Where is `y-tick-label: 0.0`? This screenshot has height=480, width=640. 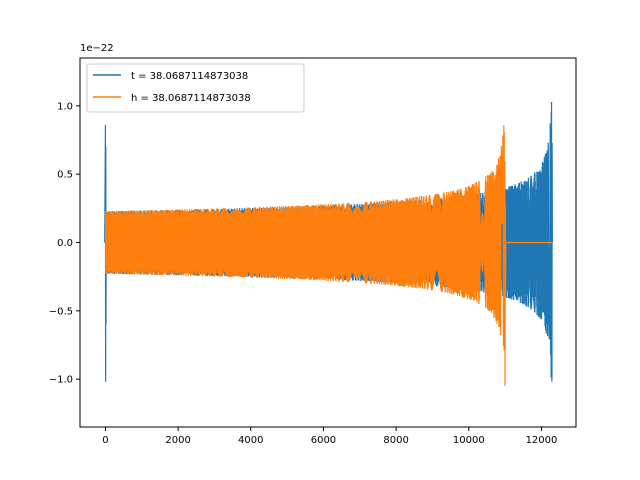 y-tick-label: 0.0 is located at coordinates (65, 243).